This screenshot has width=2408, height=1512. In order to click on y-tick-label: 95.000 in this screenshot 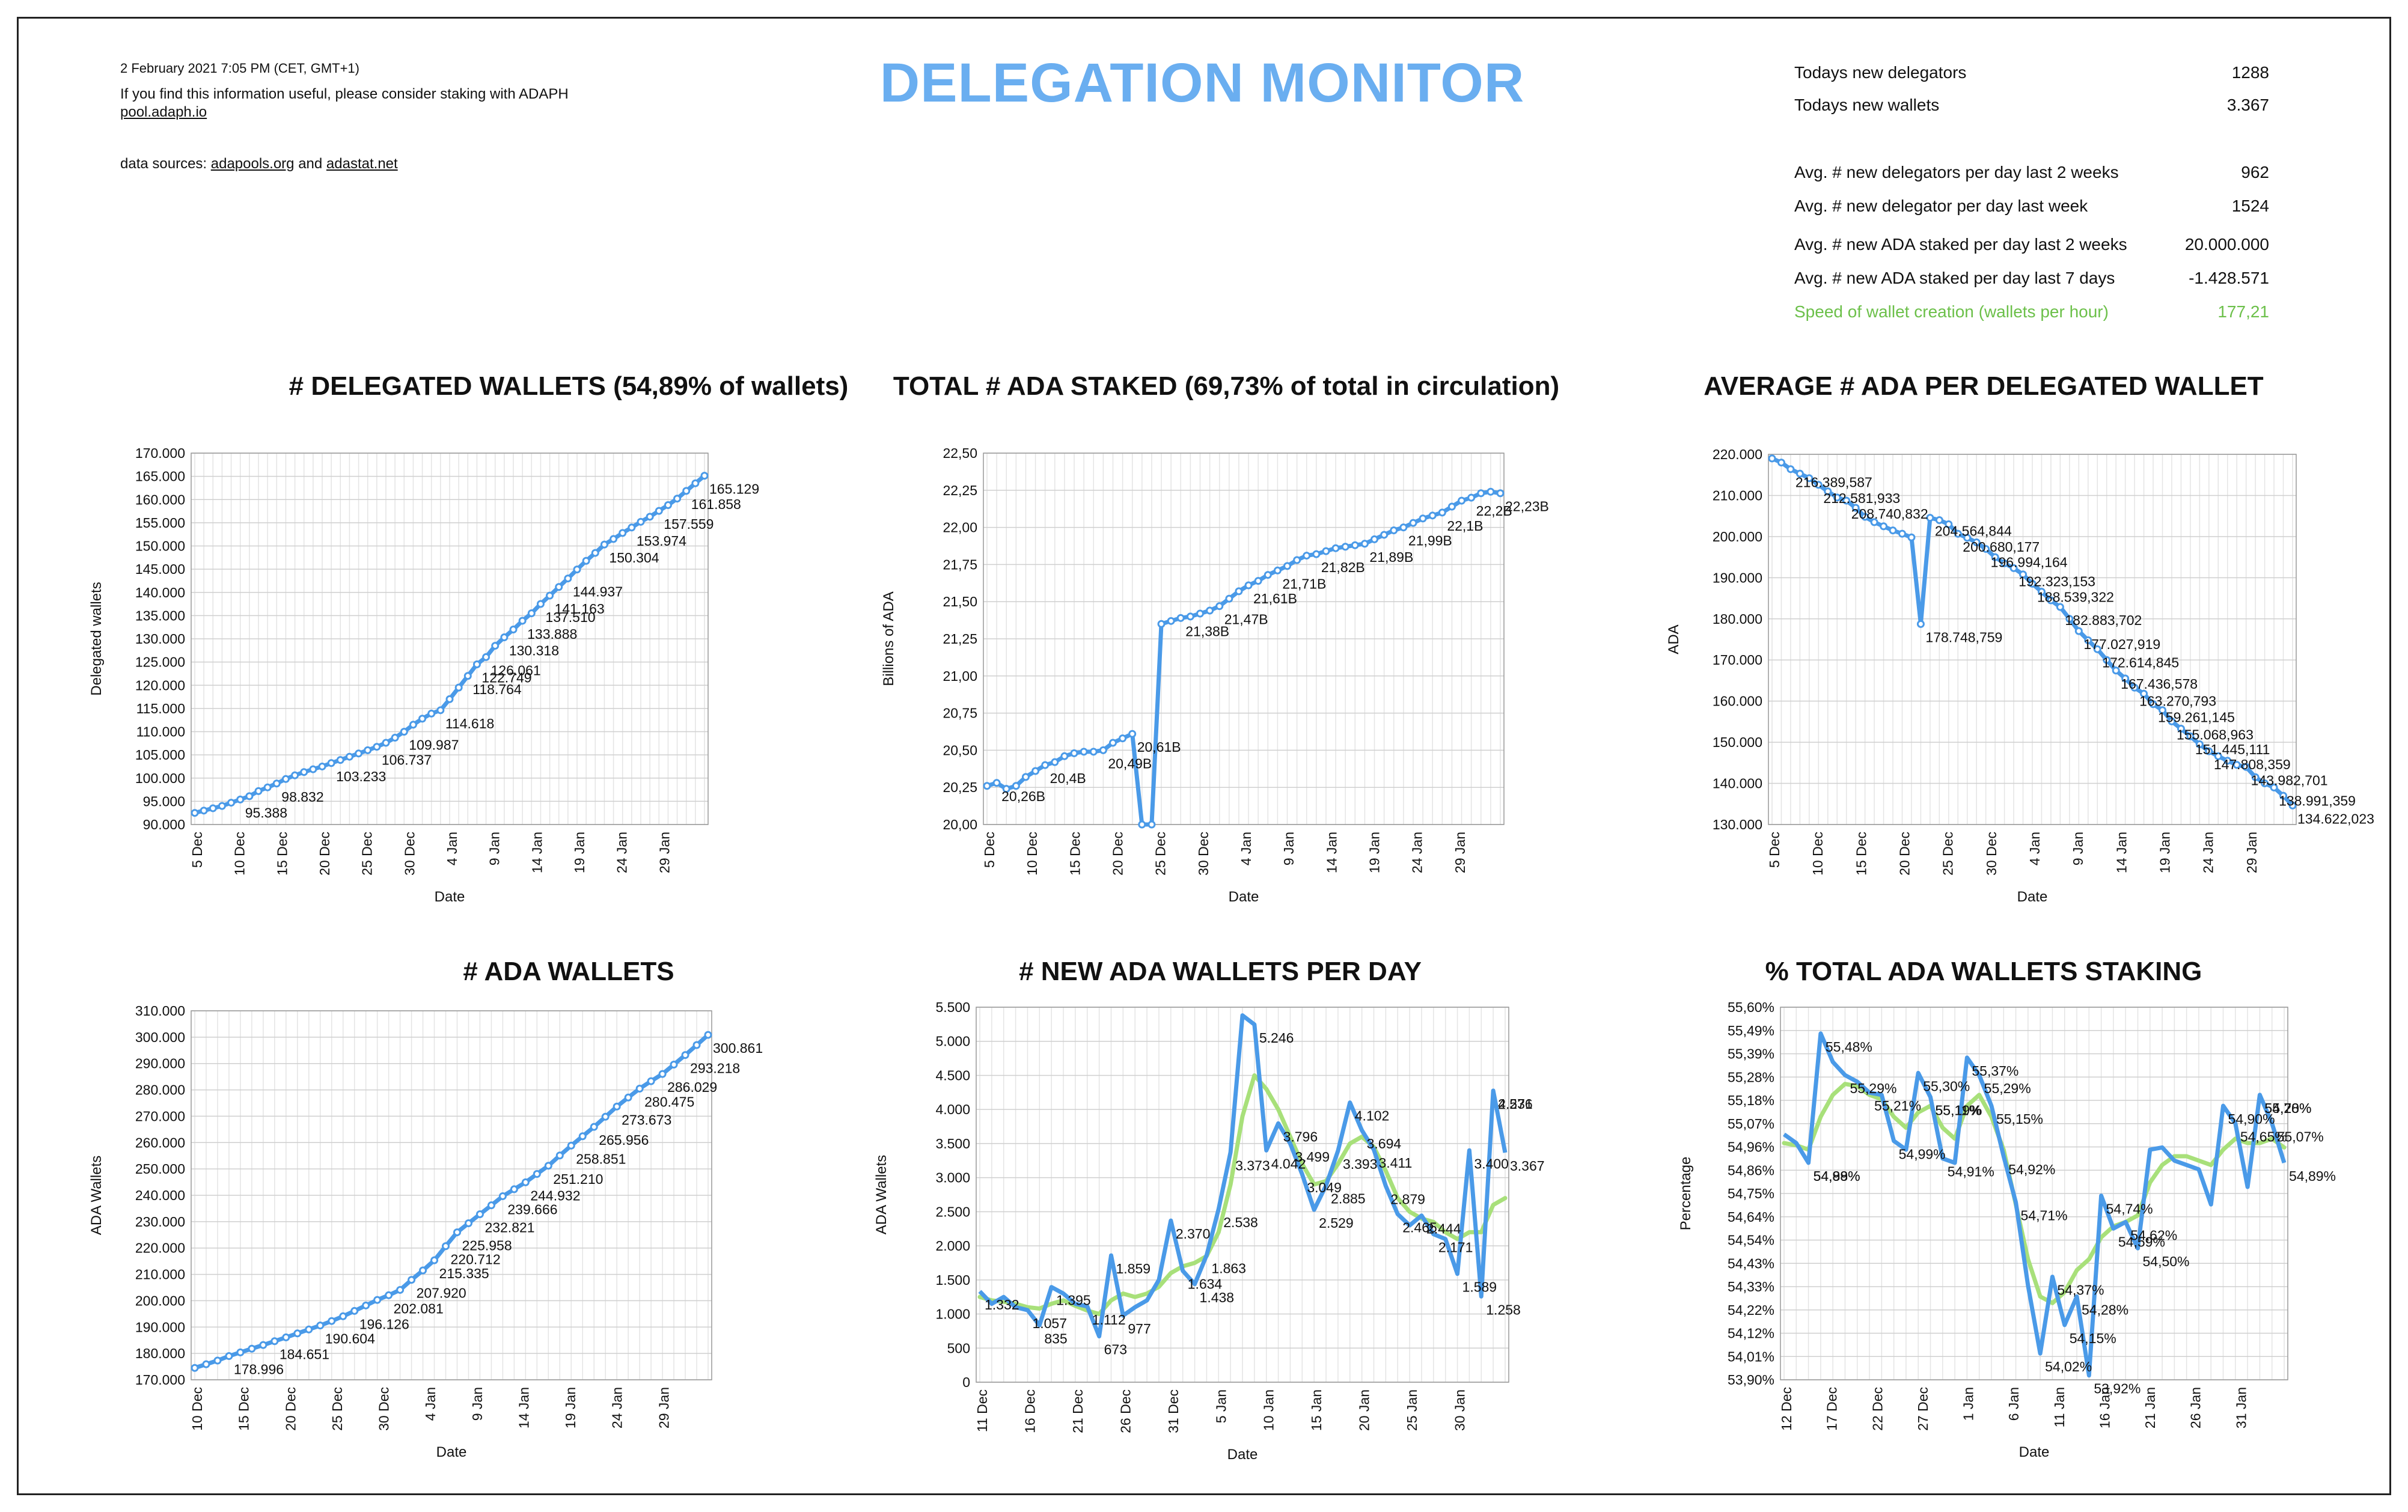, I will do `click(164, 801)`.